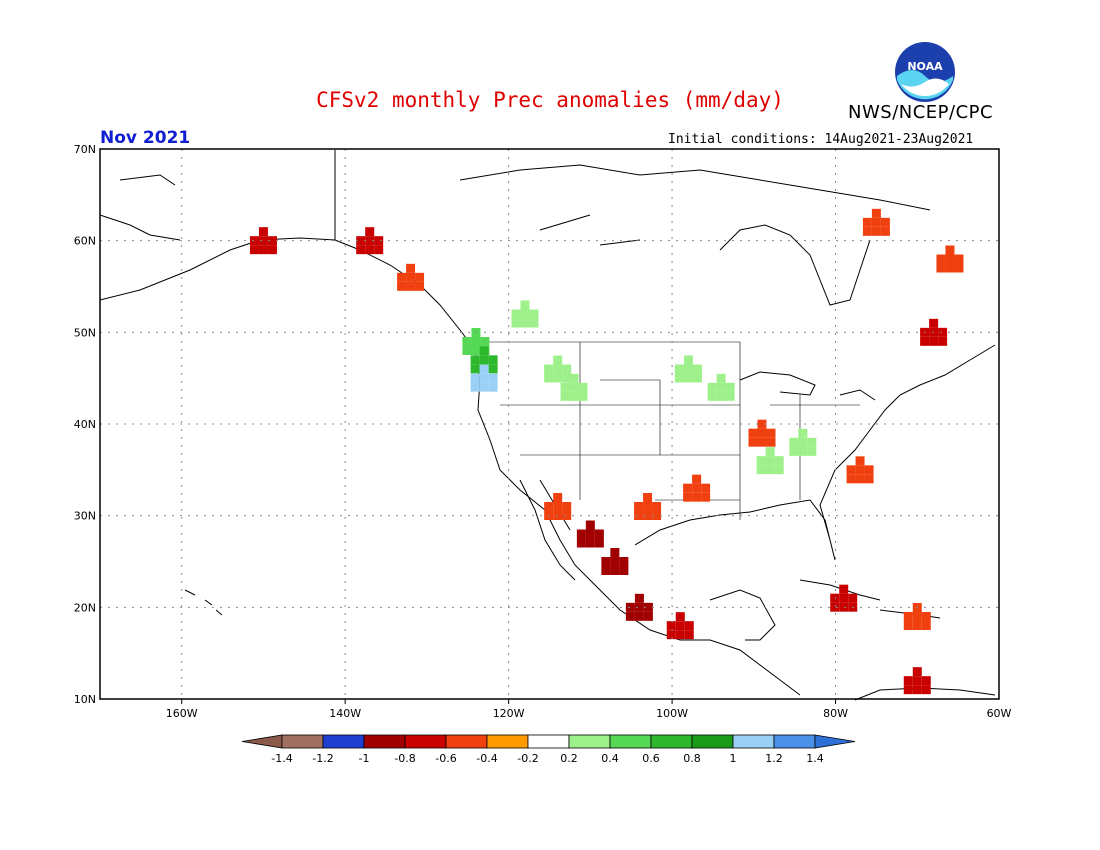 The height and width of the screenshot is (850, 1100). Describe the element at coordinates (85, 332) in the screenshot. I see `latitude-tick-label: 50N` at that location.